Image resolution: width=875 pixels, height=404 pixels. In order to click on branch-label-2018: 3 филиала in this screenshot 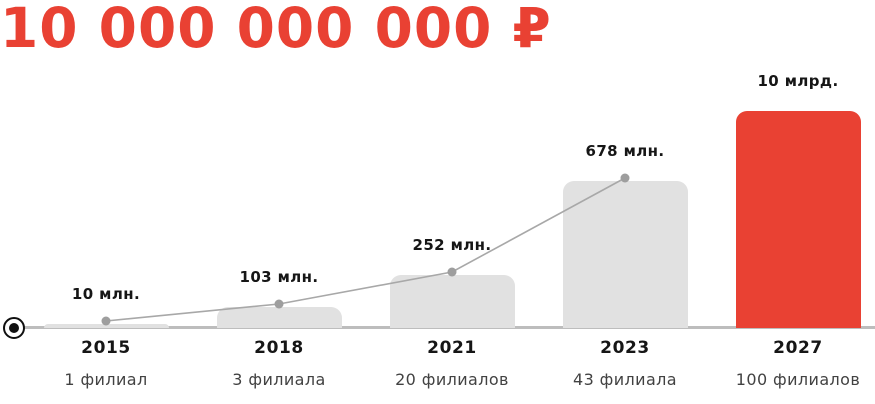, I will do `click(279, 379)`.